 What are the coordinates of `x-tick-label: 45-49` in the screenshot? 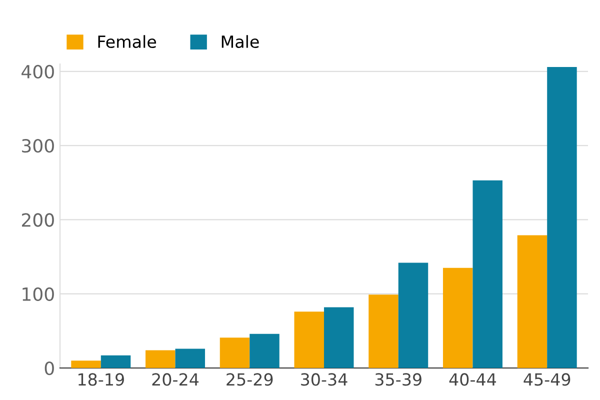 It's located at (547, 379).